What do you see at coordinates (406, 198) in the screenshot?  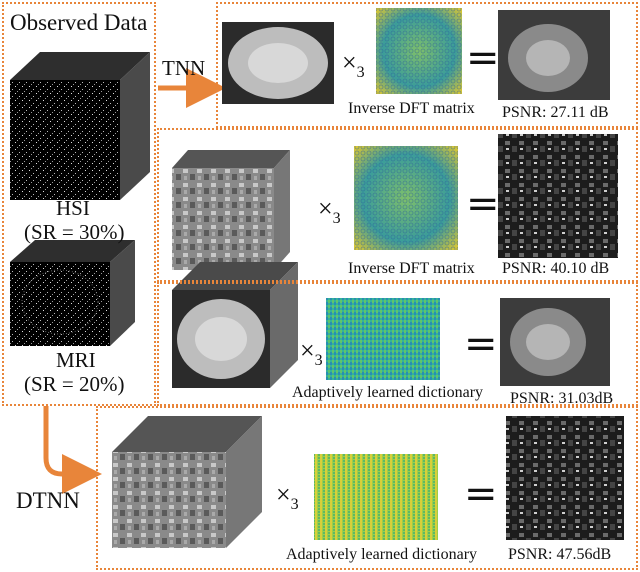 I see `row2-dft-matrix` at bounding box center [406, 198].